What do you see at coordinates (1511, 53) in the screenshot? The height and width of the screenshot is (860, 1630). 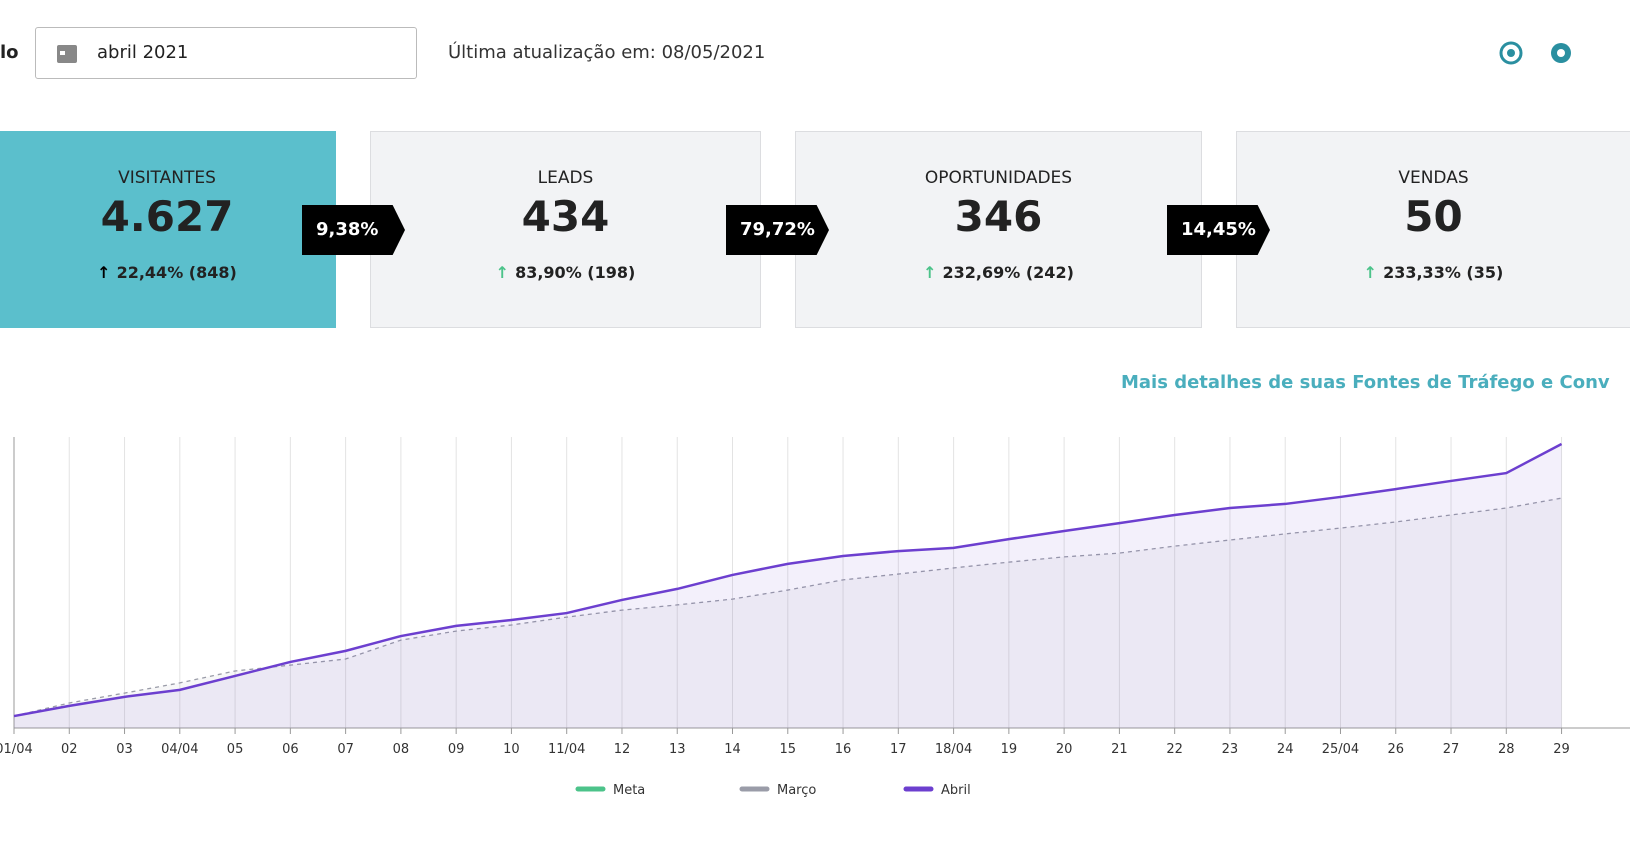 I see `goal-icon` at bounding box center [1511, 53].